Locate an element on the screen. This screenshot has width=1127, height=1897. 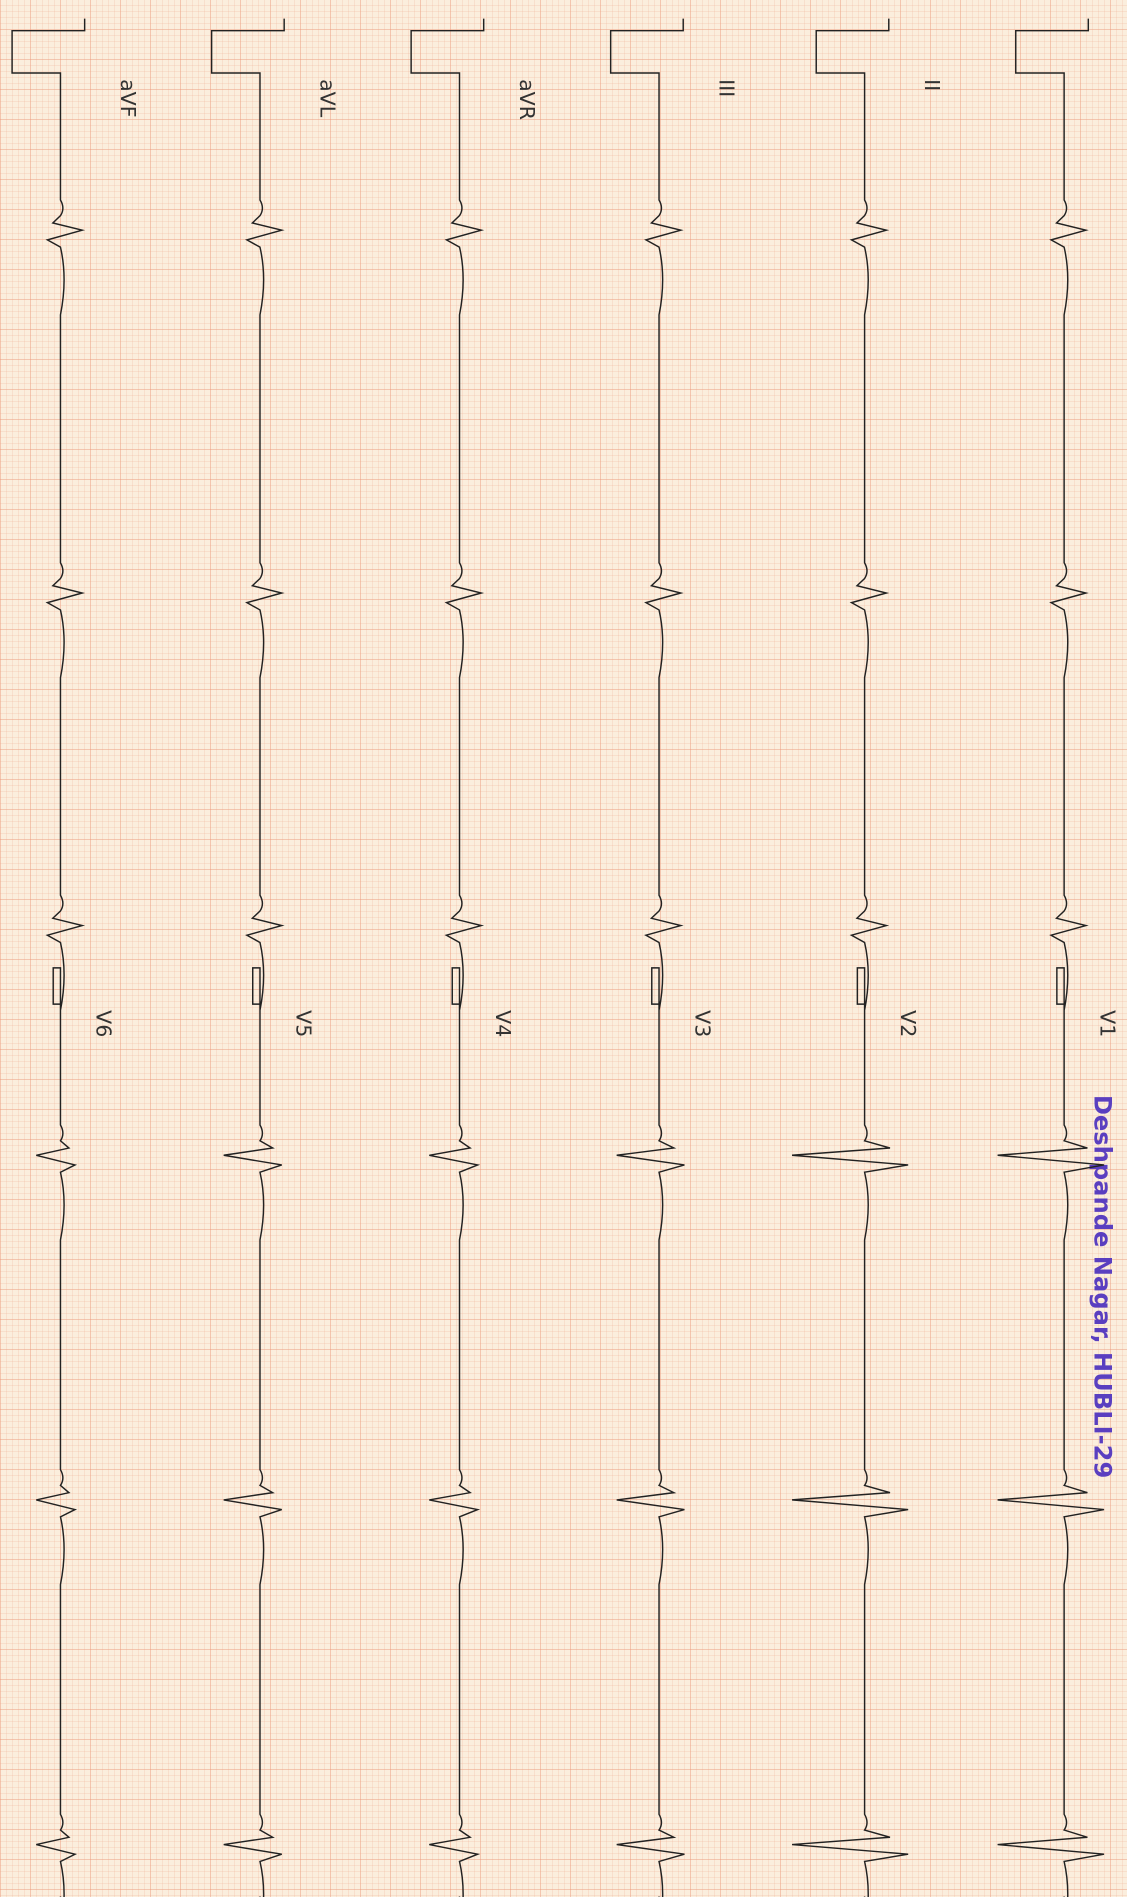
lead-label: III is located at coordinates (726, 88).